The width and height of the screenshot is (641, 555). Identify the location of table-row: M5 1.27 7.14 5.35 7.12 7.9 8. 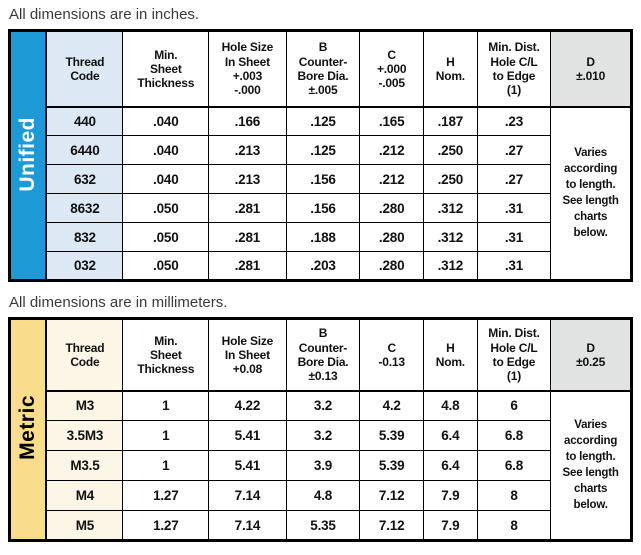
(321, 525).